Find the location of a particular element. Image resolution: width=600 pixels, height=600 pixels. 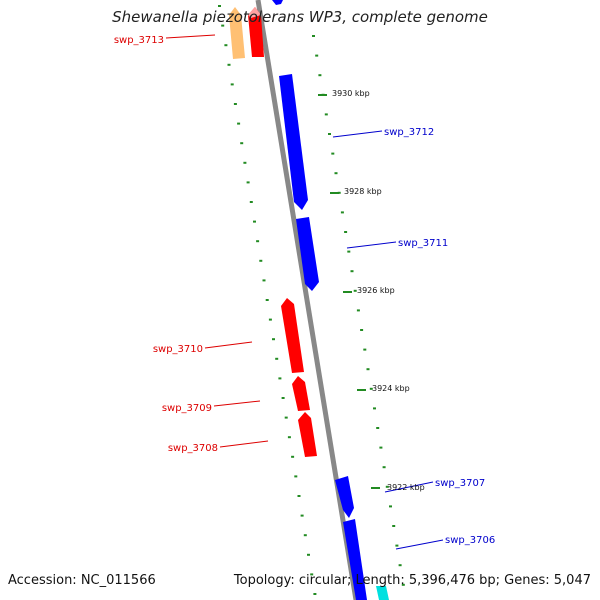

gene-label-swp_3708: swp_3708 is located at coordinates (193, 448).